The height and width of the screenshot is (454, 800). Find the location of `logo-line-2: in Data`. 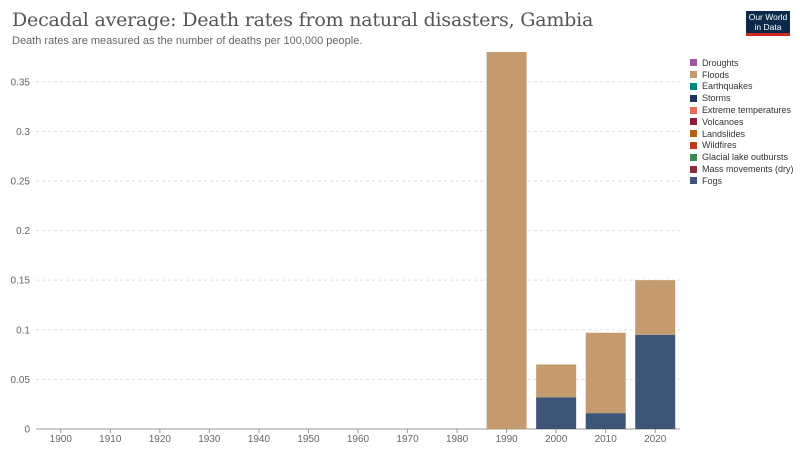

logo-line-2: in Data is located at coordinates (768, 26).